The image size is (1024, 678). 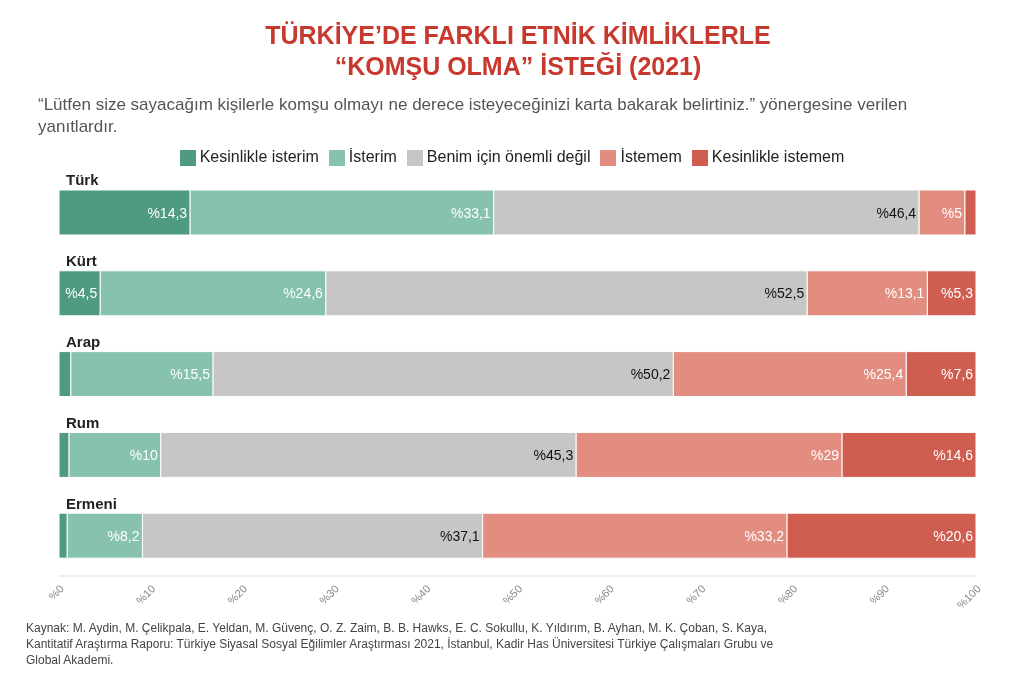 I want to click on legend-label: Kesinlikle istemem, so click(x=778, y=156).